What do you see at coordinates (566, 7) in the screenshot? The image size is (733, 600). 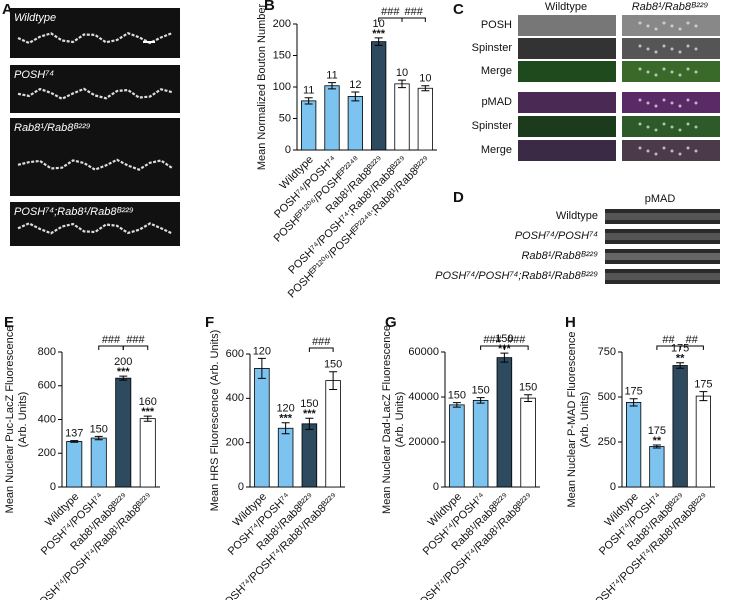 I see `column-header: Wildtype` at bounding box center [566, 7].